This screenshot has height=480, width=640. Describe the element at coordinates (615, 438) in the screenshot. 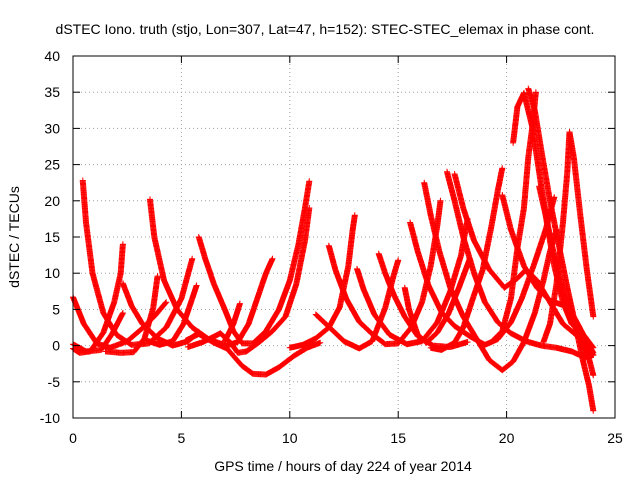

I see `x-tick-label: 25` at that location.